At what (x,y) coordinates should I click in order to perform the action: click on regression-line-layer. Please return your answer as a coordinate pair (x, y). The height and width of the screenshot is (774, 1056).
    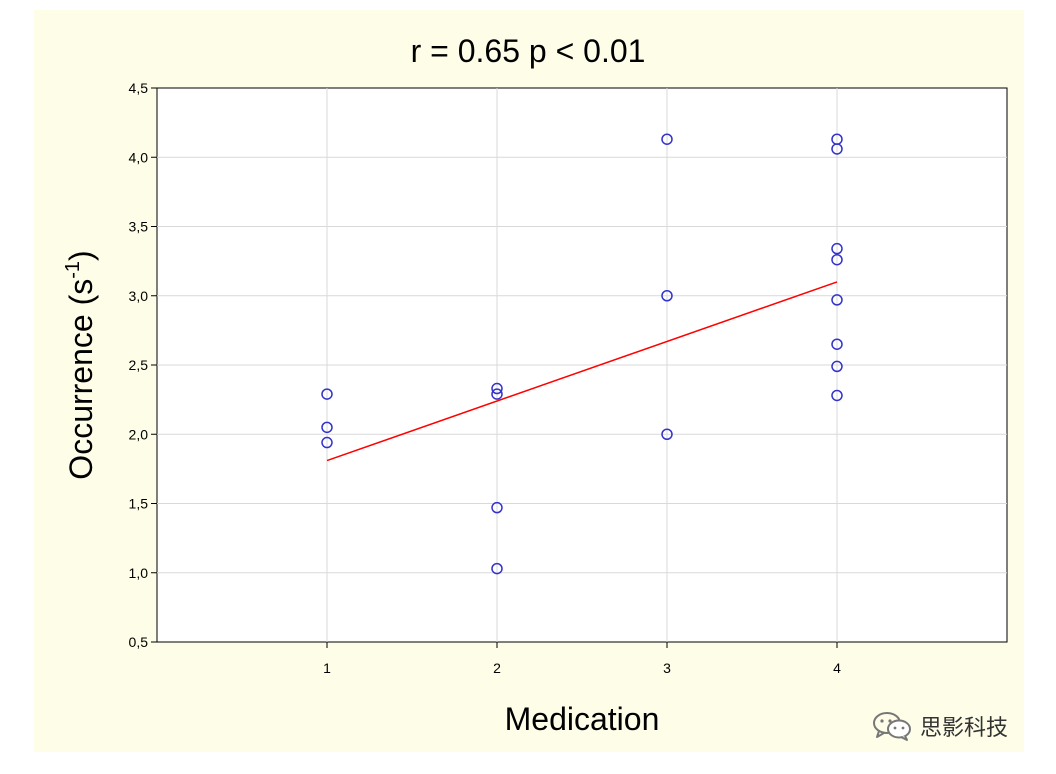
    Looking at the image, I should click on (582, 371).